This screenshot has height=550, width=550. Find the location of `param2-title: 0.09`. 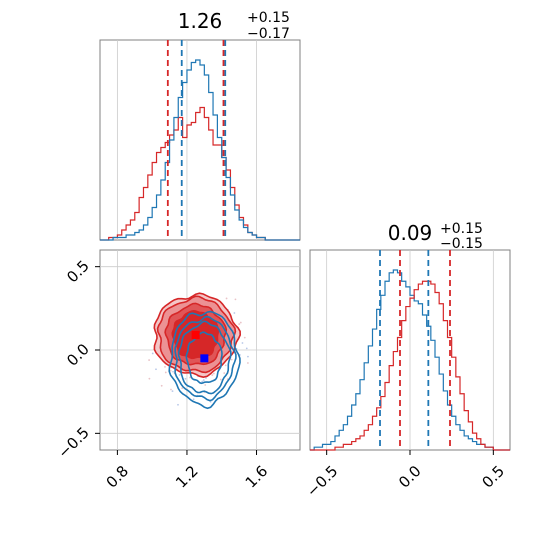

param2-title: 0.09 is located at coordinates (410, 233).